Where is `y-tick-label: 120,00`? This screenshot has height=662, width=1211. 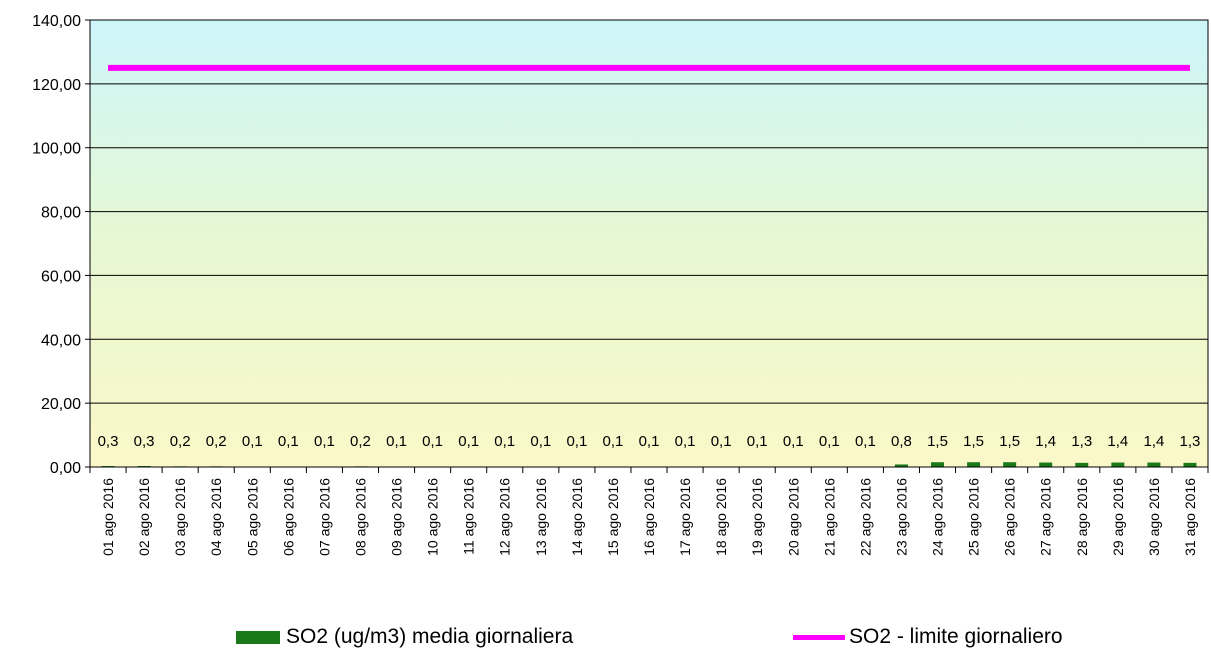 y-tick-label: 120,00 is located at coordinates (56, 85).